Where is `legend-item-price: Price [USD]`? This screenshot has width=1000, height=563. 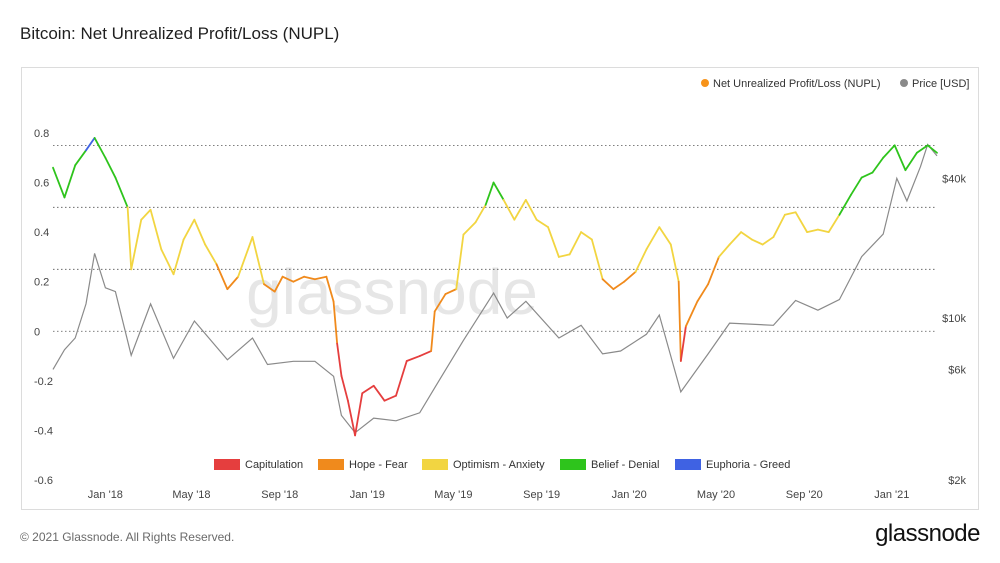 legend-item-price: Price [USD] is located at coordinates (934, 84).